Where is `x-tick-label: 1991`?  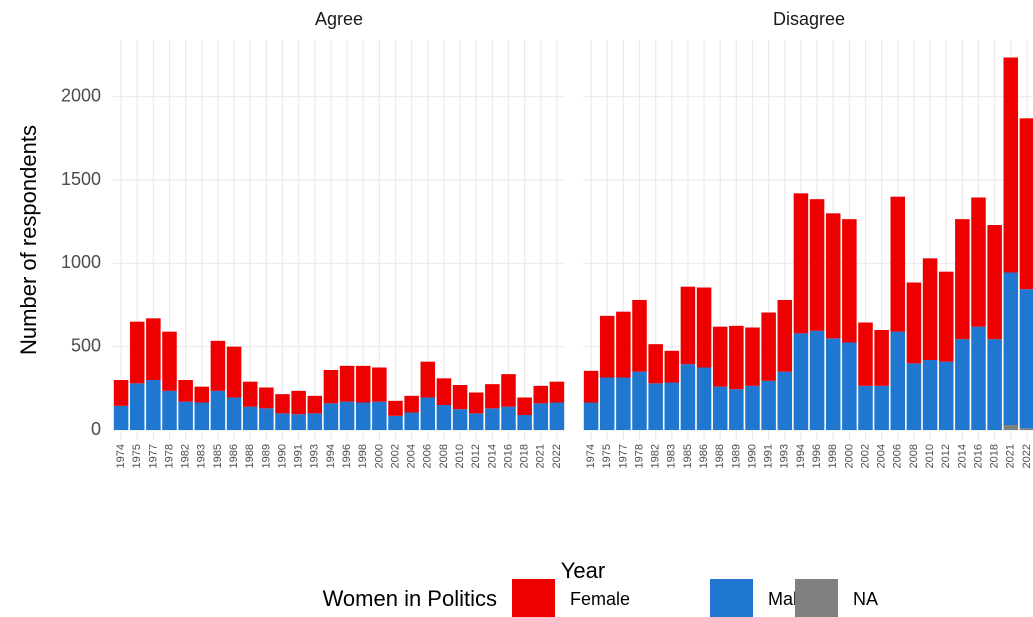 x-tick-label: 1991 is located at coordinates (299, 456).